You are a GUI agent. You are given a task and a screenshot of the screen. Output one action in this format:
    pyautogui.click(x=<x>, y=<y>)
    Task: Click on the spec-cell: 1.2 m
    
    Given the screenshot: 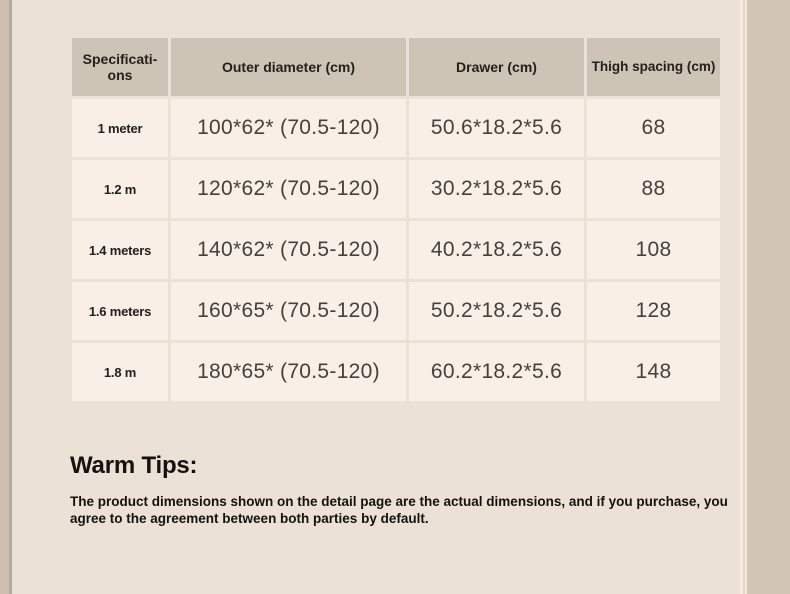 What is the action you would take?
    pyautogui.click(x=120, y=189)
    